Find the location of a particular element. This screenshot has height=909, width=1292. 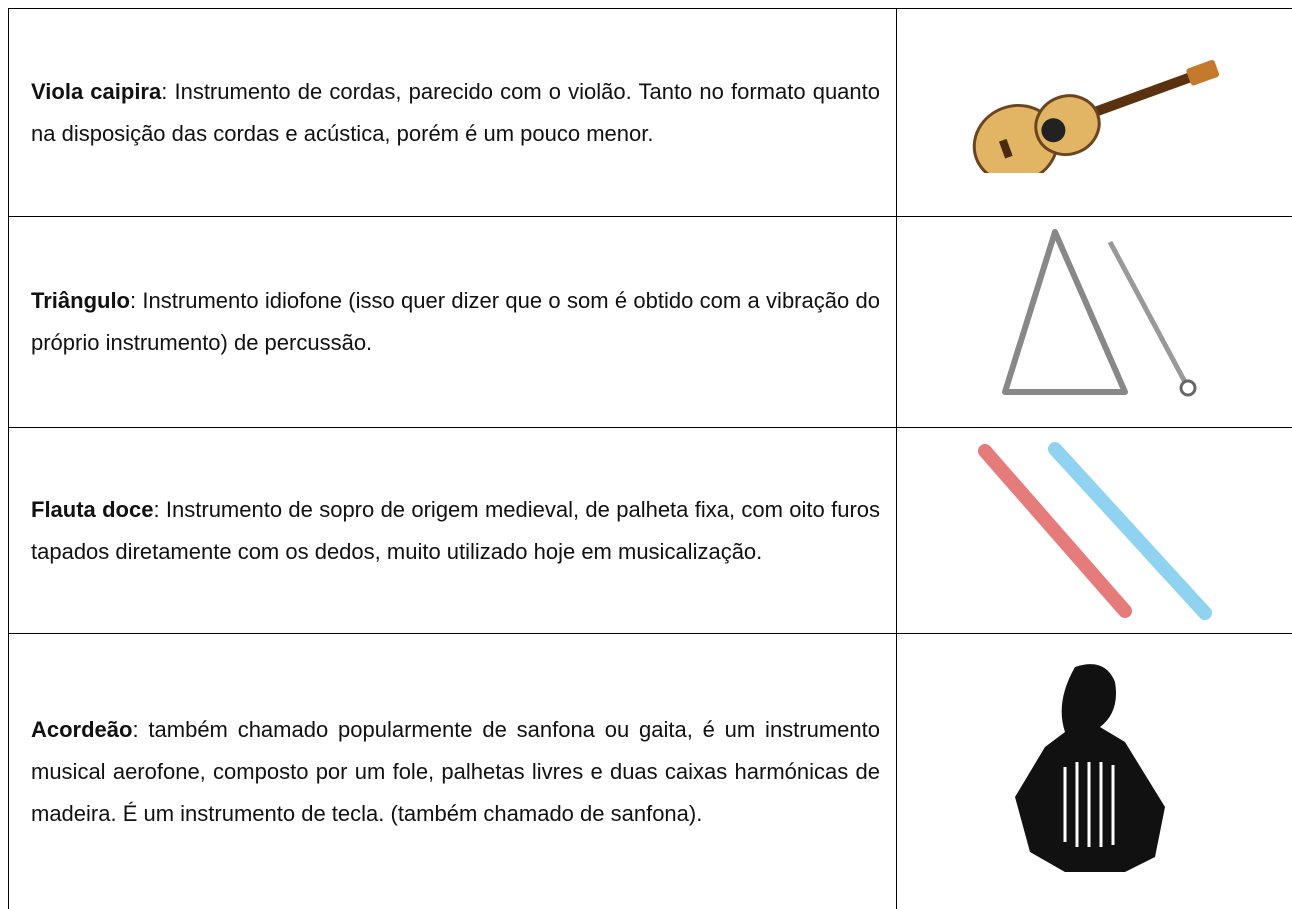

term: Viola caipira is located at coordinates (96, 91).